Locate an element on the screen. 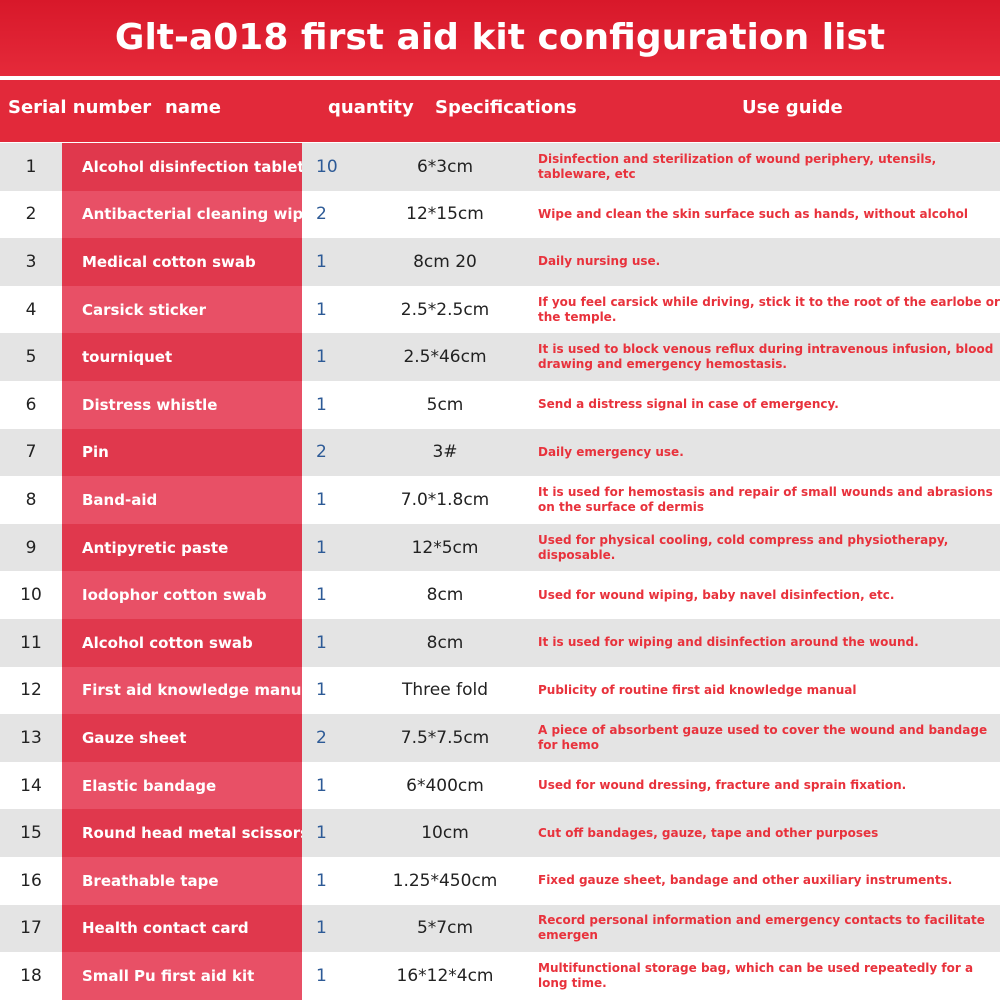 Image resolution: width=1000 pixels, height=1000 pixels. serial-number: 6 is located at coordinates (31, 404).